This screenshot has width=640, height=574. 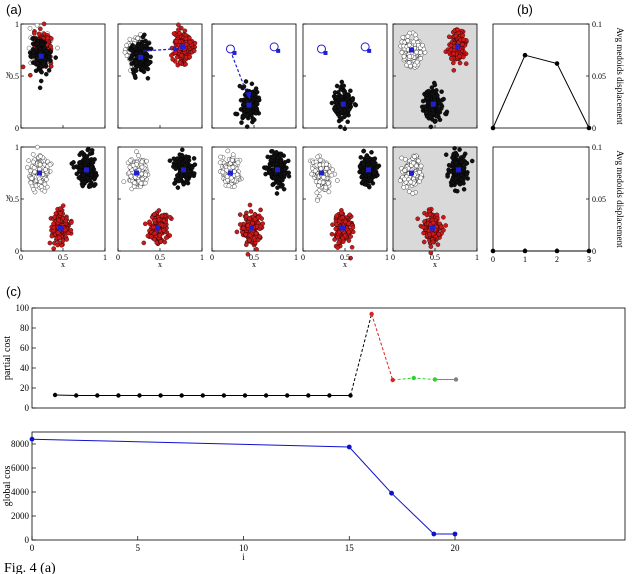 I want to click on y-tick-label: 80, so click(x=25, y=328).